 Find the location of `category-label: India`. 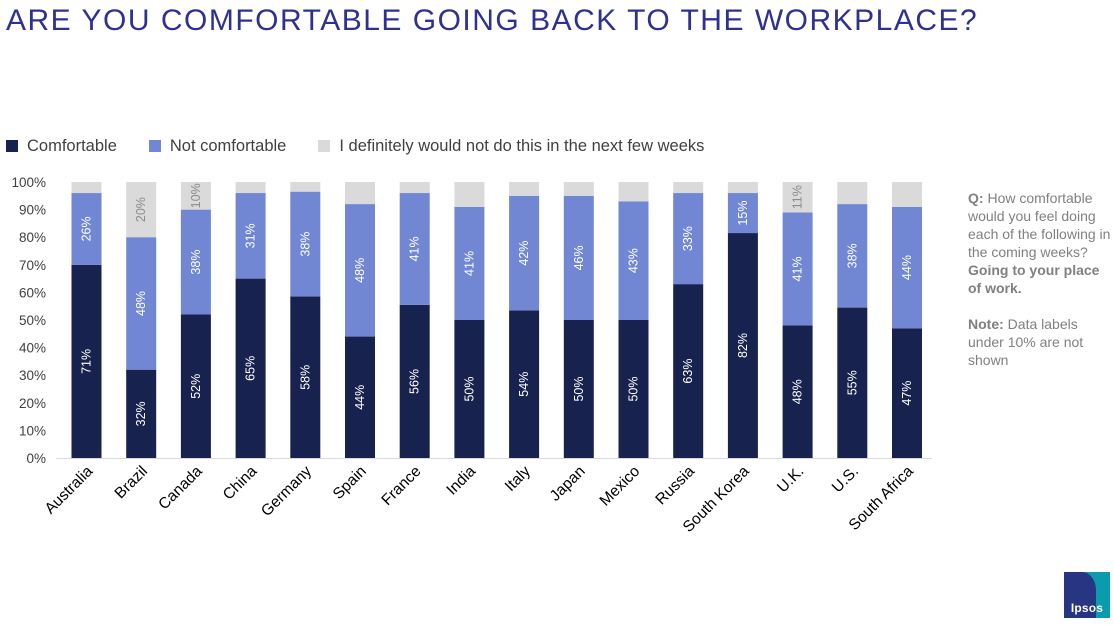

category-label: India is located at coordinates (461, 481).